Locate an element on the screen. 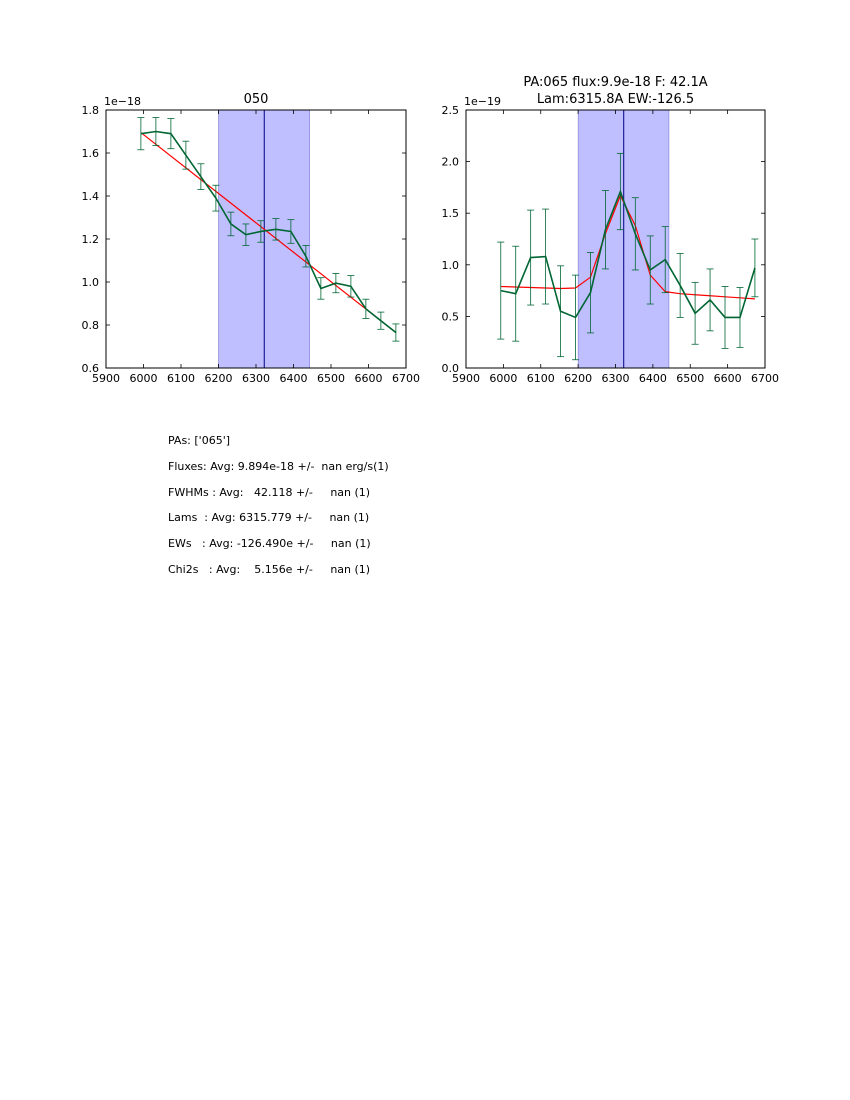  fit-line is located at coordinates (268, 232).